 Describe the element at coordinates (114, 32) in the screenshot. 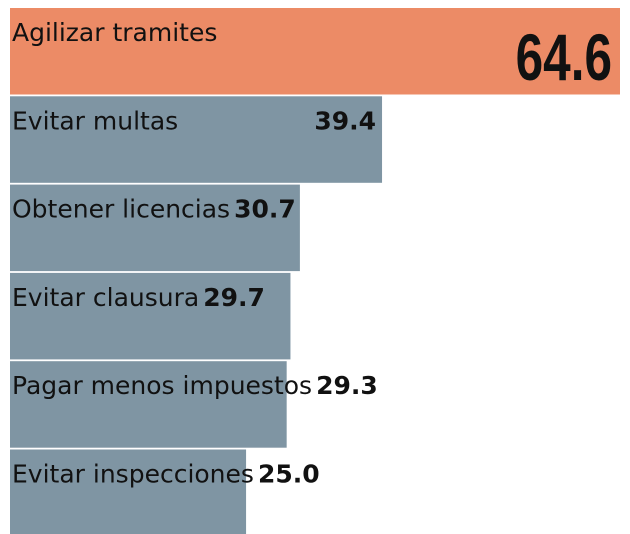

I see `bar-label: Agilizar tramites` at that location.